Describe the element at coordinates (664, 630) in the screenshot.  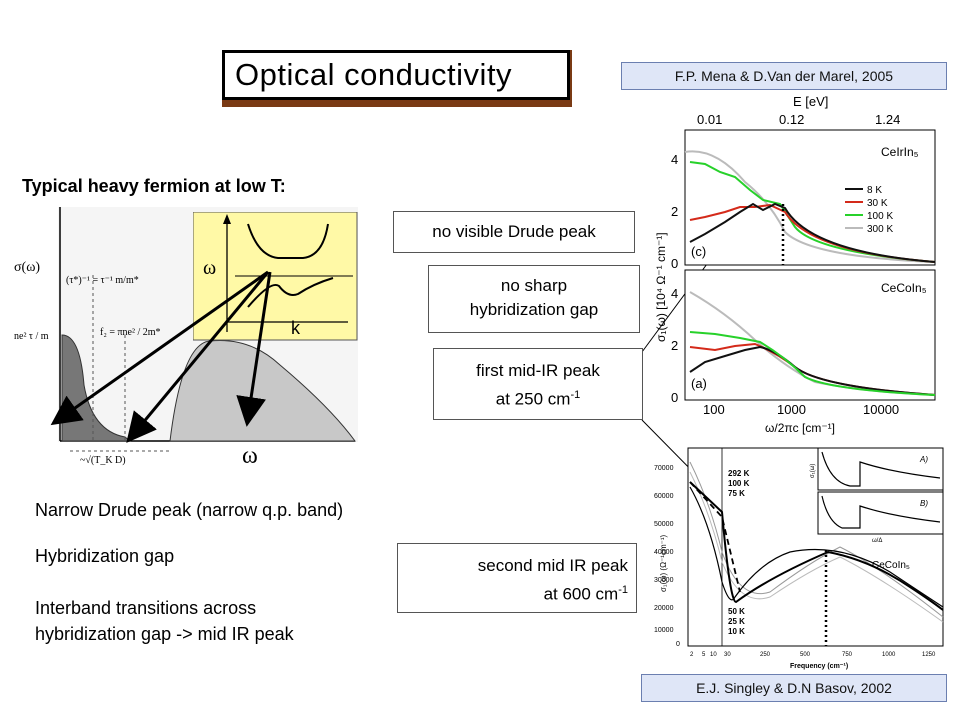
I see `y-tick-10000: 10000` at that location.